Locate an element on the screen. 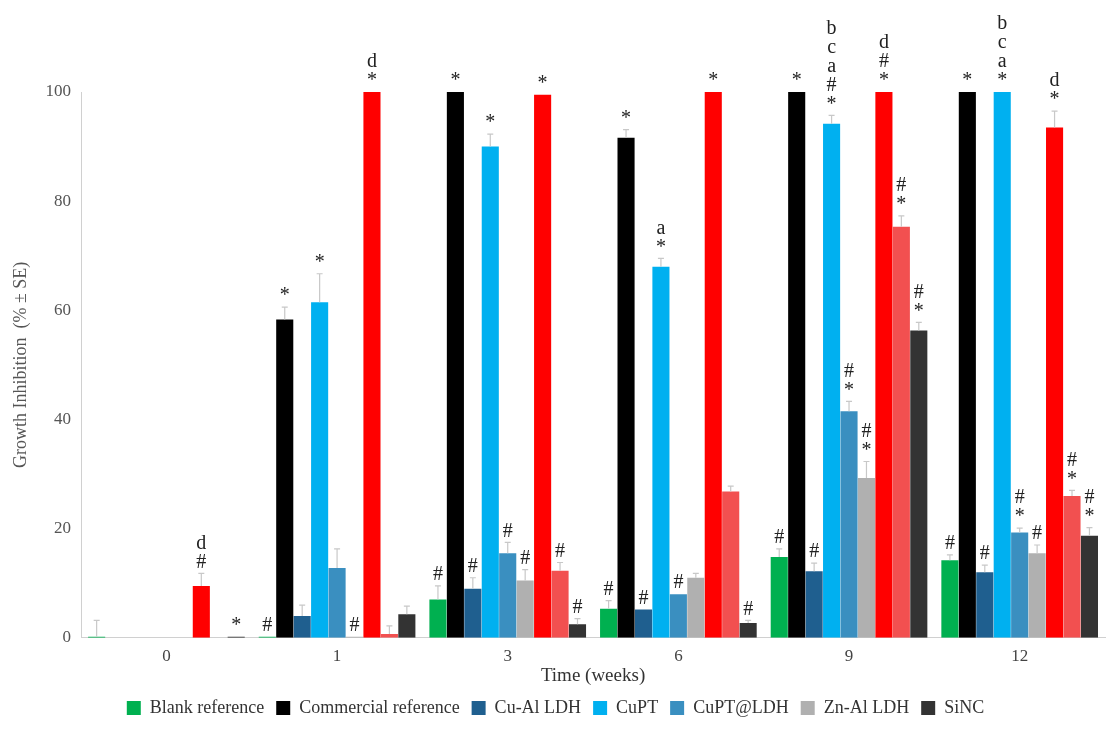  legend-label: Cu-Al LDH is located at coordinates (538, 706).